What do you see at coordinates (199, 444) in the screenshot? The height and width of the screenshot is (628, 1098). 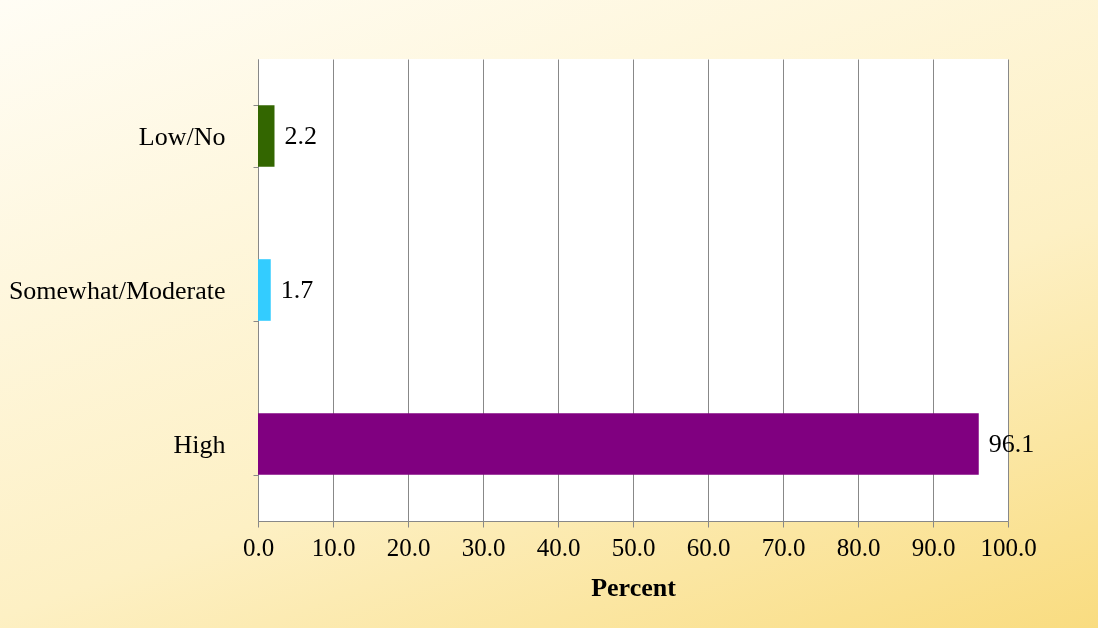 I see `y-tick-label: High` at bounding box center [199, 444].